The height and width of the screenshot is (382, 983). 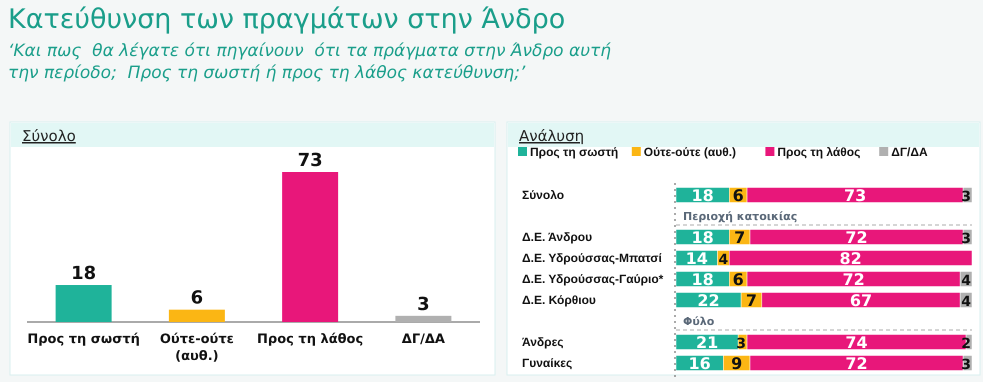 I want to click on chart-title: Κατεύθυνση των πραγμάτων στην Άνδρο, so click(x=287, y=19).